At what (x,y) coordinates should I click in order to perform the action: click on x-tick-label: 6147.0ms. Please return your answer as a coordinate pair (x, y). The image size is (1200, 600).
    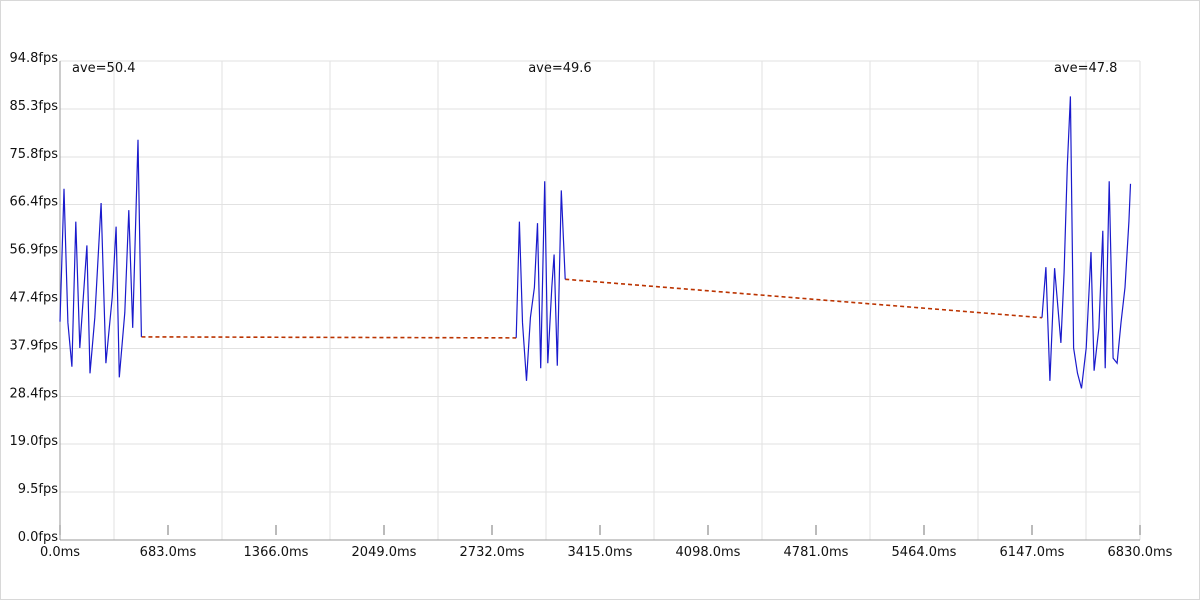
    Looking at the image, I should click on (1032, 552).